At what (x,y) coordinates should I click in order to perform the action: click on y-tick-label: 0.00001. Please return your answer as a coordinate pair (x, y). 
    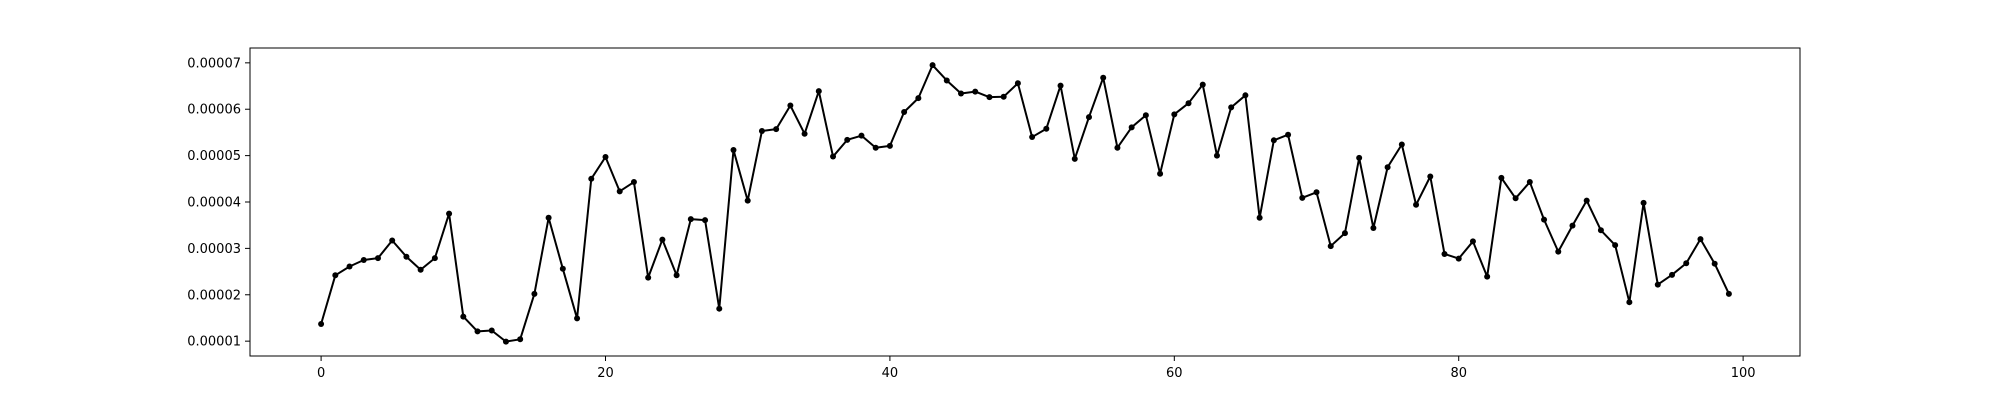
    Looking at the image, I should click on (214, 342).